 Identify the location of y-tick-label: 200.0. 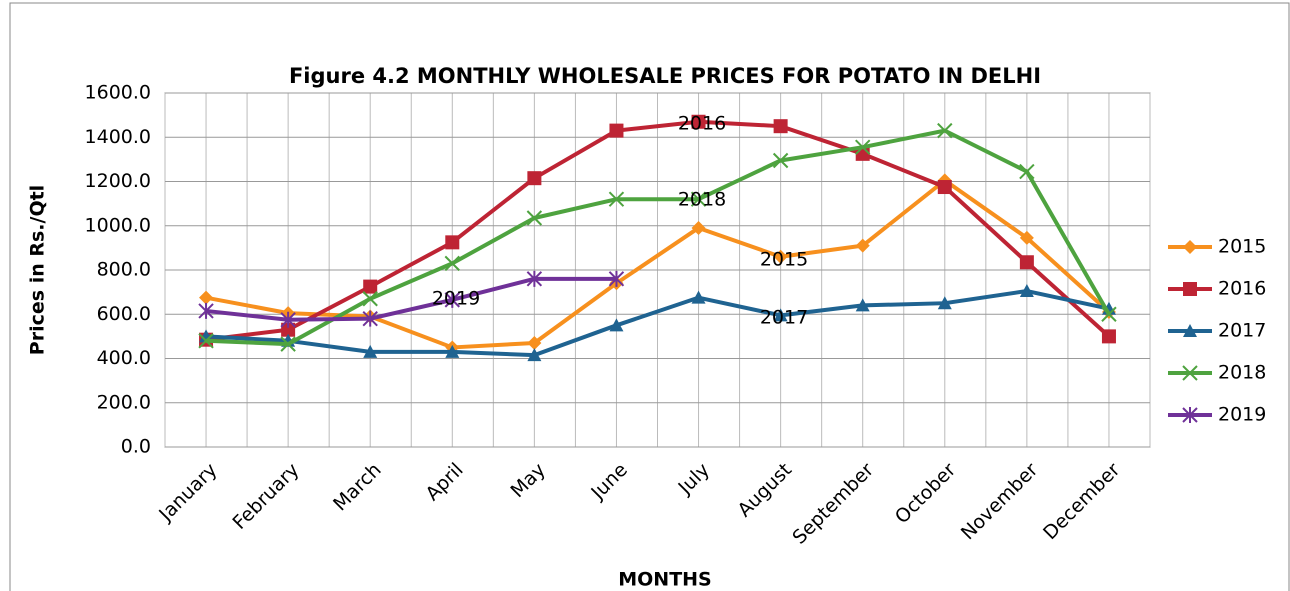
(124, 402).